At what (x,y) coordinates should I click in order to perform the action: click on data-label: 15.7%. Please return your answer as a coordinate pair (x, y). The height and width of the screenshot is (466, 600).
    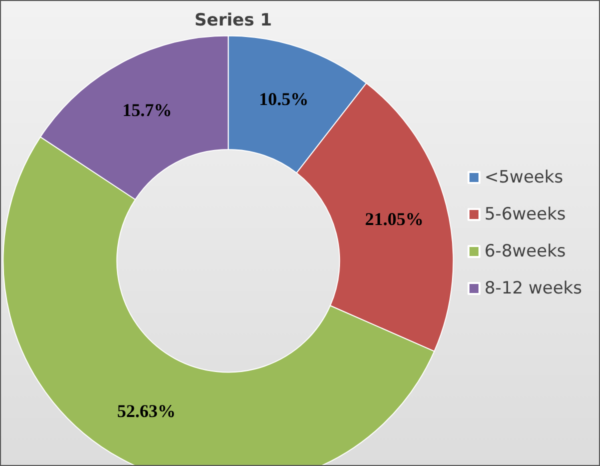
    Looking at the image, I should click on (147, 110).